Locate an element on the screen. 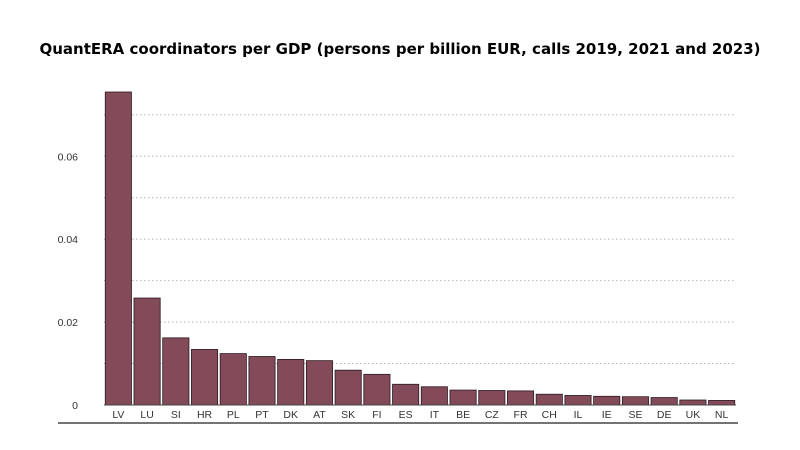  x-tick-label: PL is located at coordinates (233, 415).